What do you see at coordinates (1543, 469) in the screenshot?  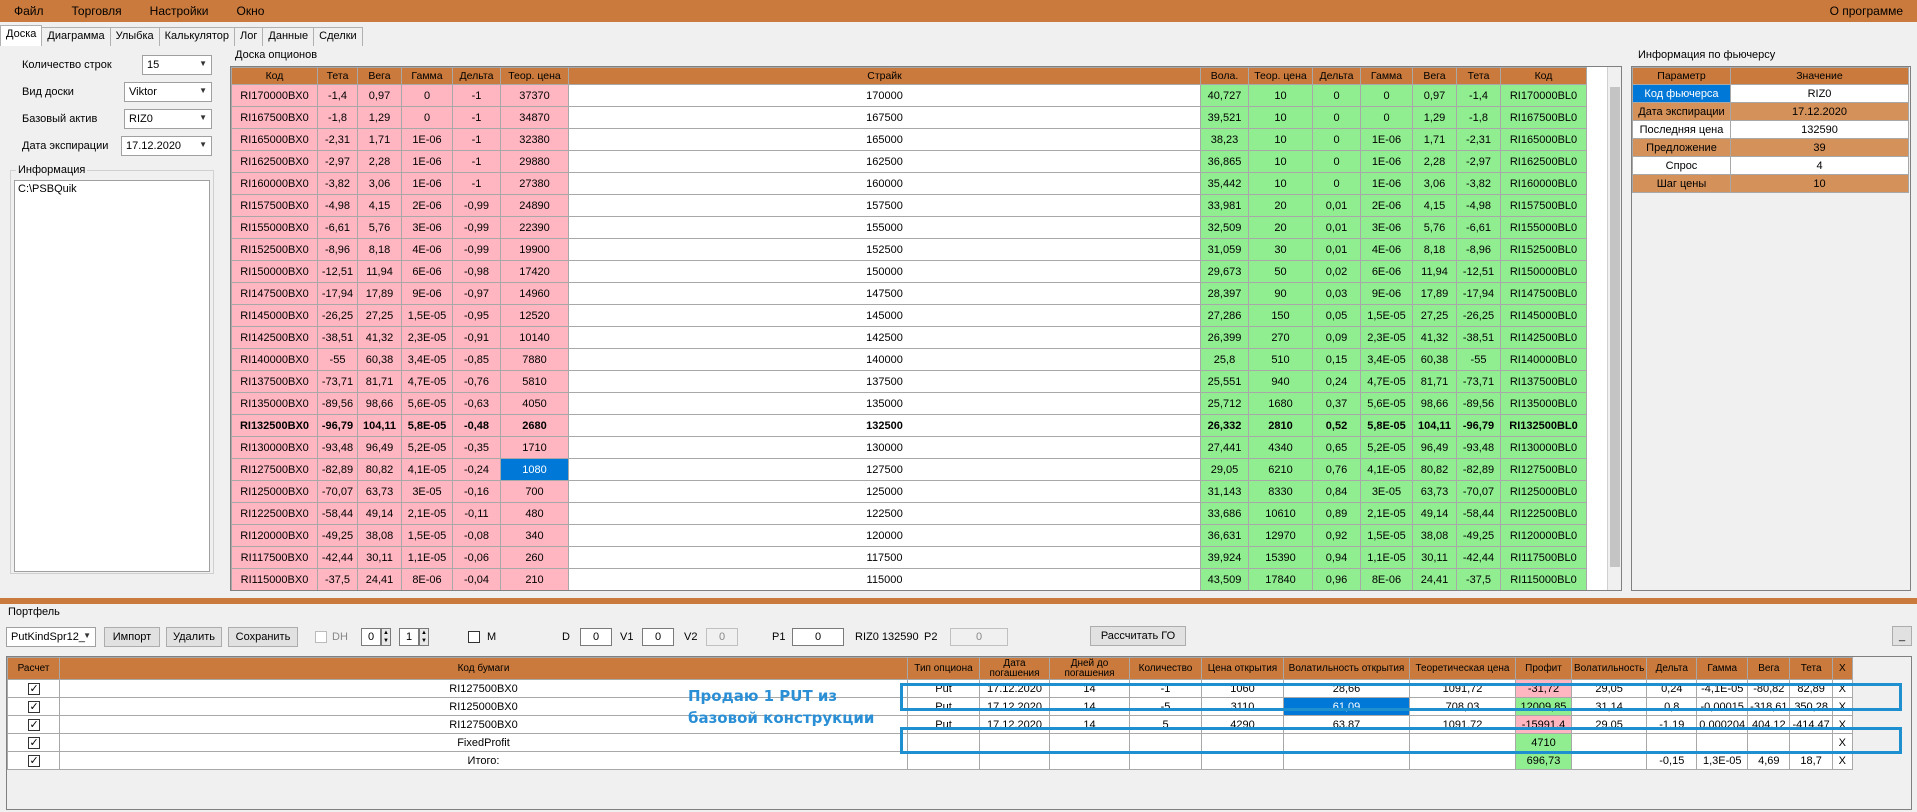 I see `board-cell: RI127500BL0` at bounding box center [1543, 469].